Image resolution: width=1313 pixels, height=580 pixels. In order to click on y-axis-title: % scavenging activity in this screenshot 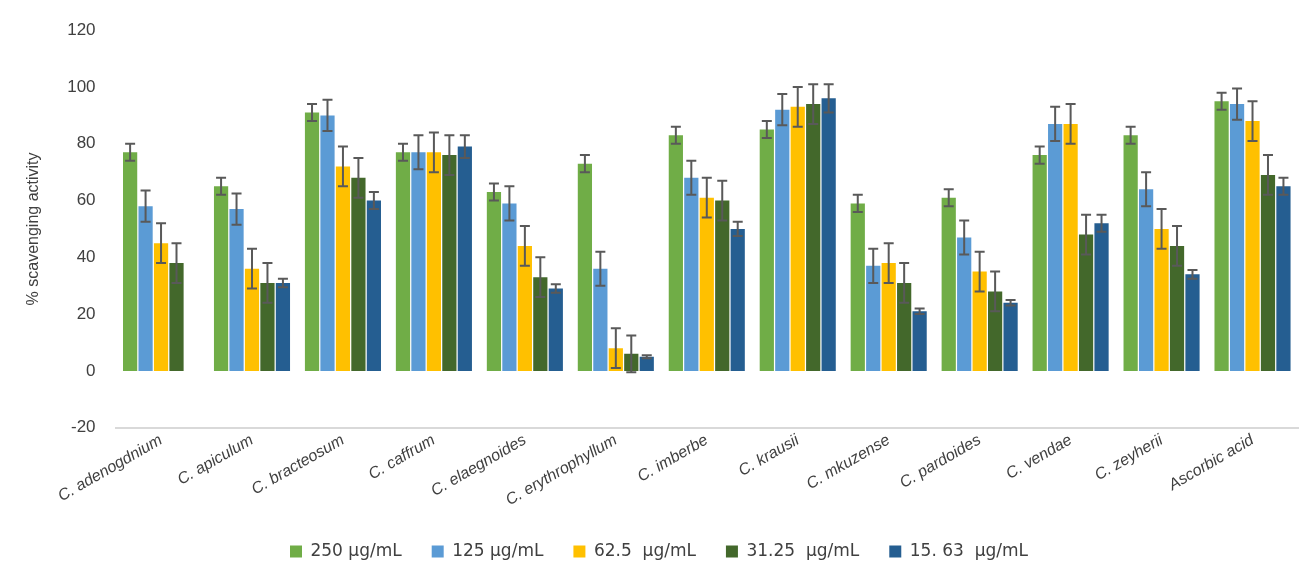, I will do `click(33, 229)`.